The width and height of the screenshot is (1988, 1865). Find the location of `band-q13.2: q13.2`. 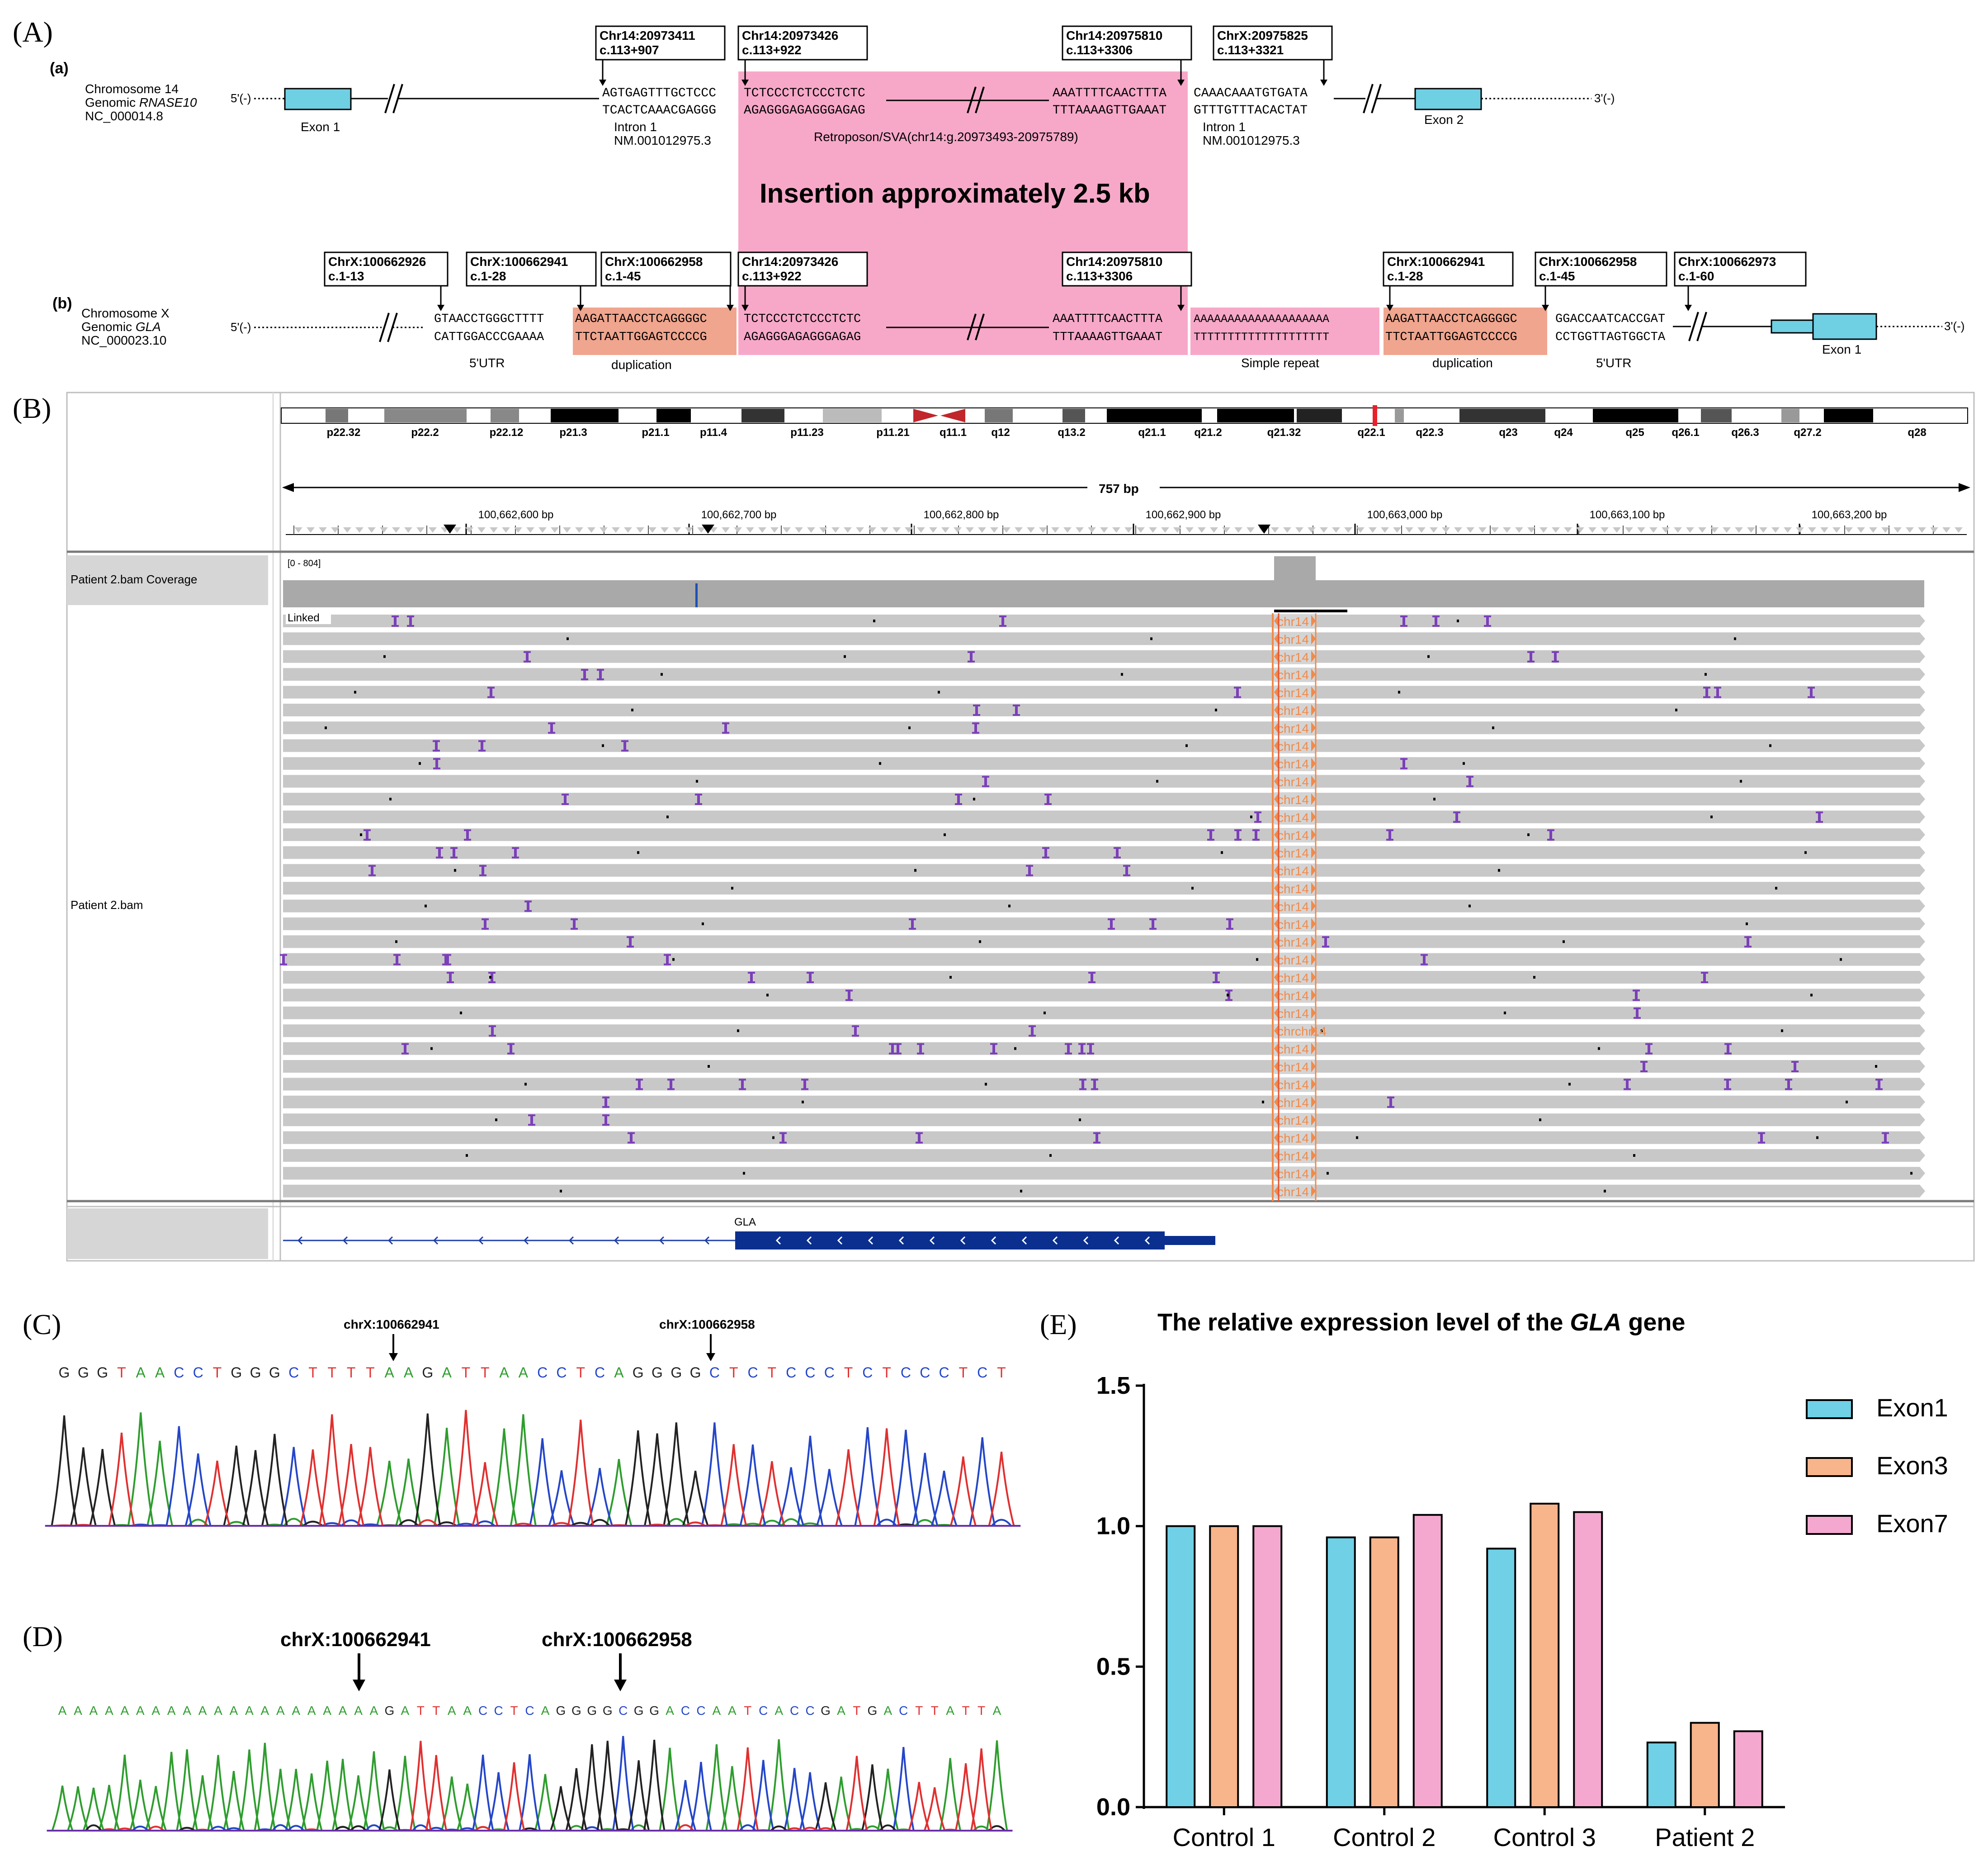

band-q13.2: q13.2 is located at coordinates (1071, 433).